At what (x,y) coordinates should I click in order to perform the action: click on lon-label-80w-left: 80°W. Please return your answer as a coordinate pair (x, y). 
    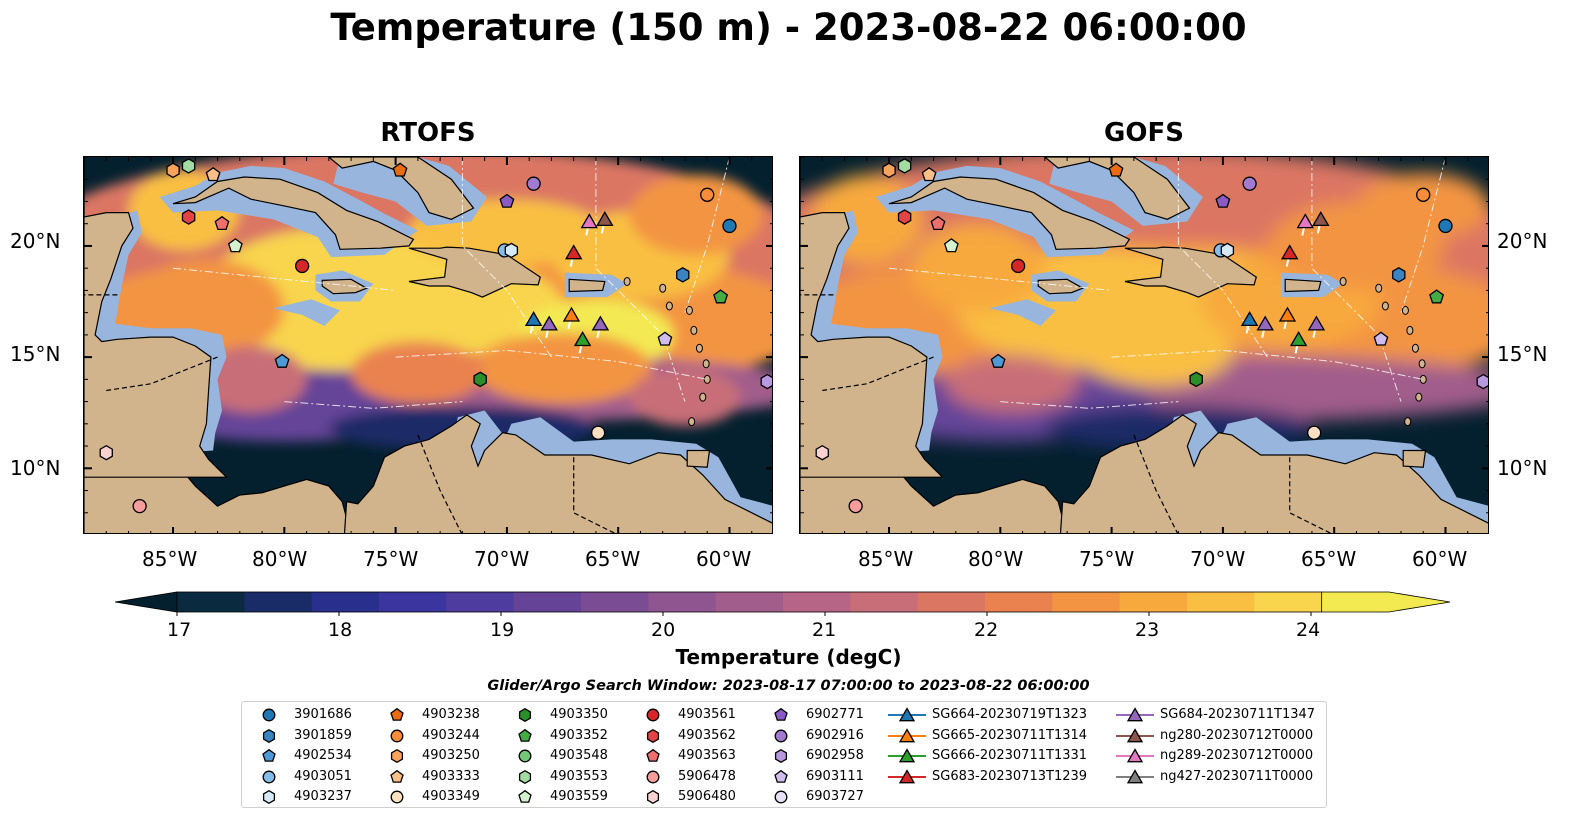
    Looking at the image, I should click on (280, 559).